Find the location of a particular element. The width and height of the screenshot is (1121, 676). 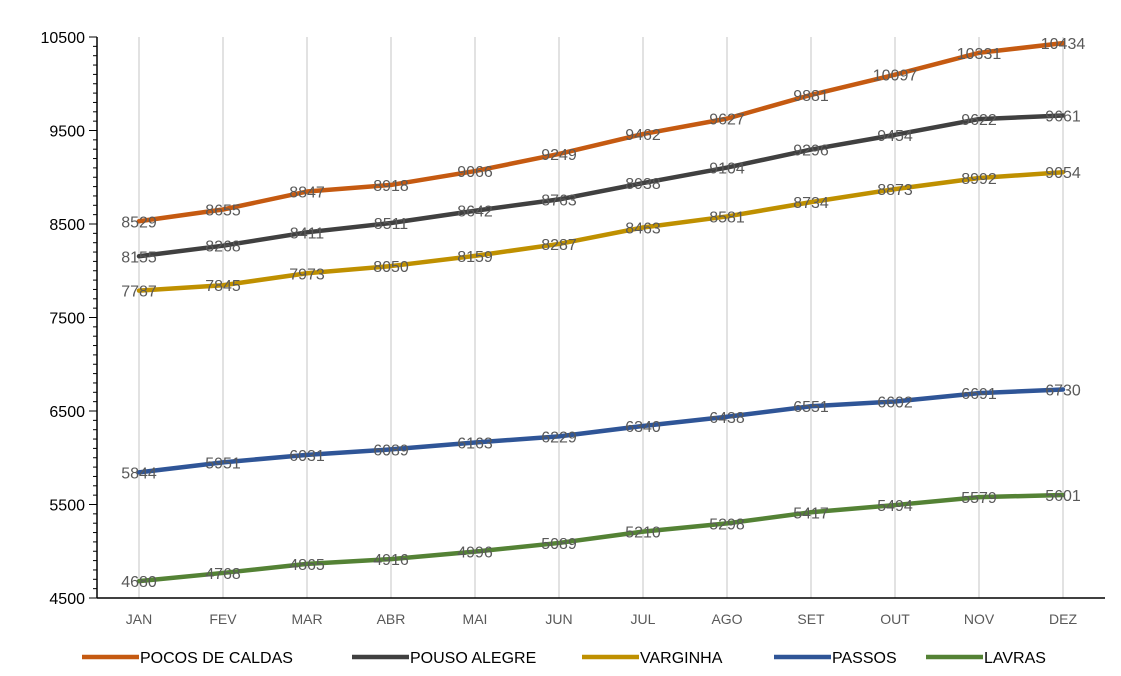

data-label-pouso-alegre: 9454 is located at coordinates (895, 136).